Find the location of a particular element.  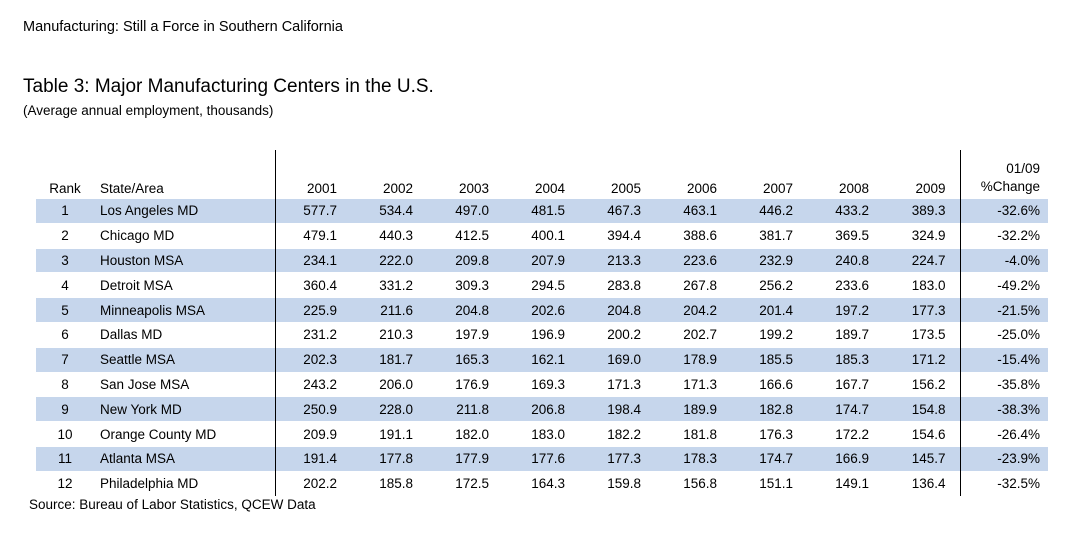

header-area: State/Area is located at coordinates (185, 174).